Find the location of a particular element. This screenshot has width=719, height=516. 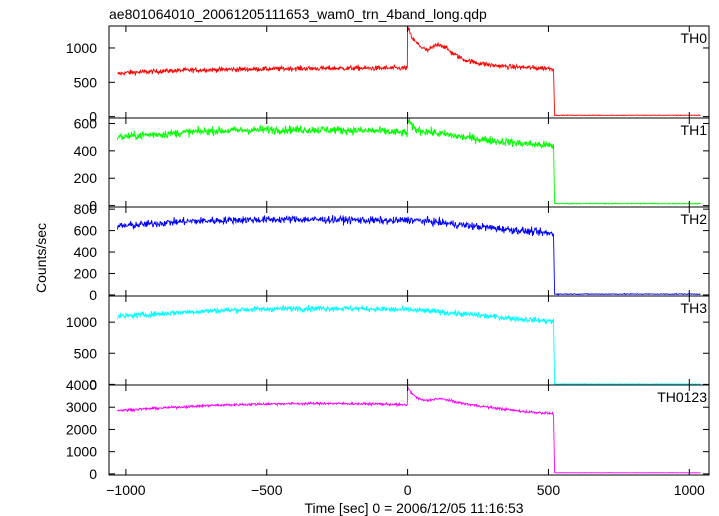

panel-label-th2: TH2 is located at coordinates (694, 219).